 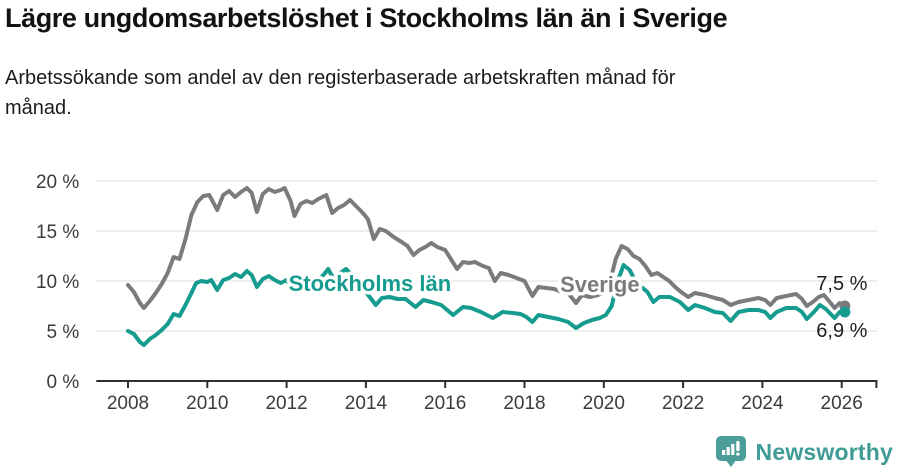 What do you see at coordinates (207, 403) in the screenshot?
I see `x-axis-tick-label: 2010` at bounding box center [207, 403].